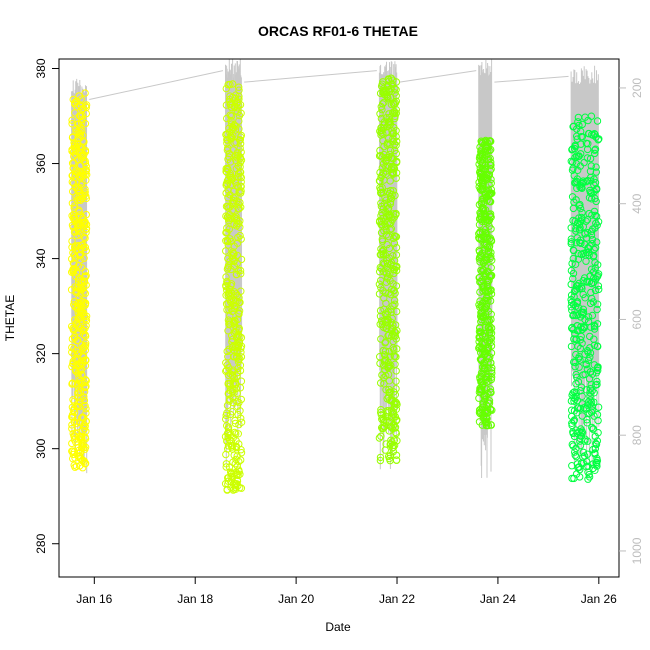 The image size is (650, 650). I want to click on y-tick-label: 340, so click(41, 258).